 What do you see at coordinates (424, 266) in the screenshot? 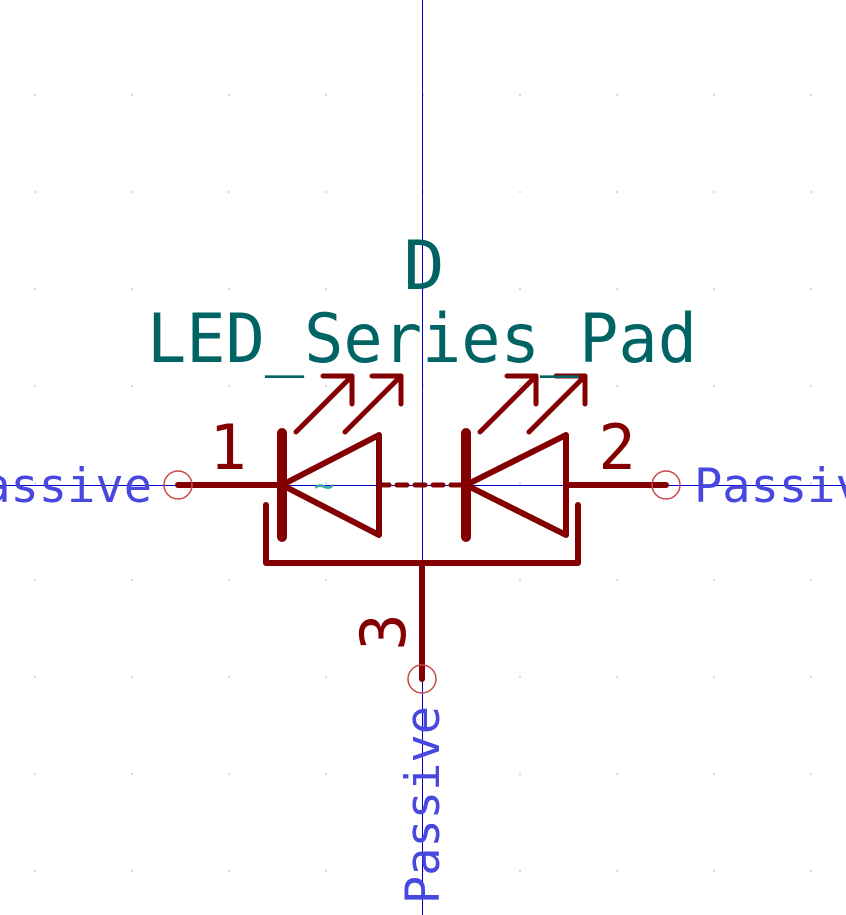
I see `reference-field: D` at bounding box center [424, 266].